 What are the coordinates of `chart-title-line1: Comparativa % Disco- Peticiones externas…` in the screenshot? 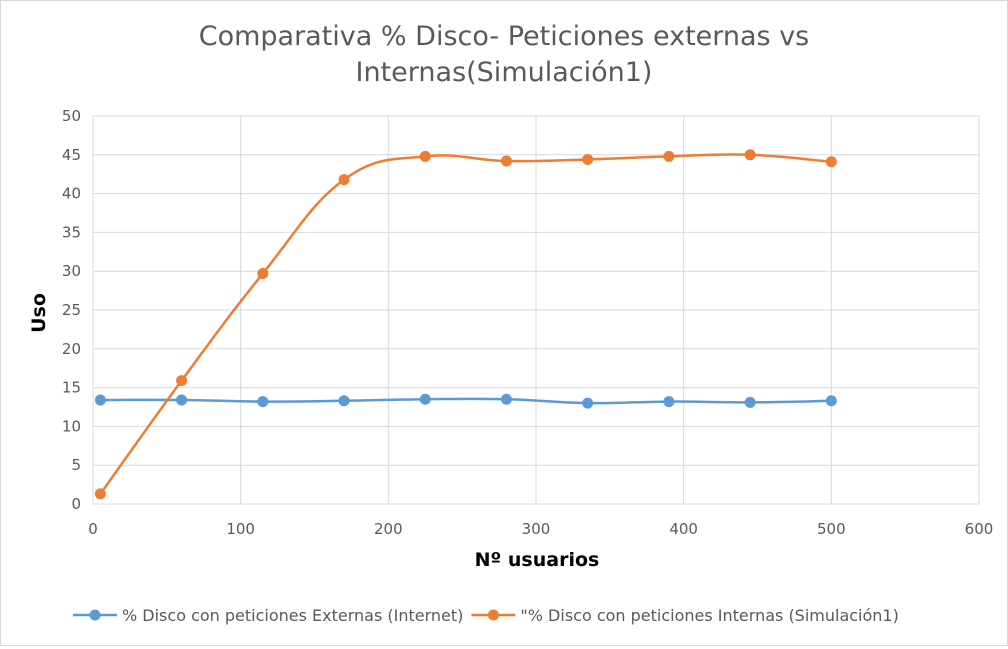 It's located at (504, 36).